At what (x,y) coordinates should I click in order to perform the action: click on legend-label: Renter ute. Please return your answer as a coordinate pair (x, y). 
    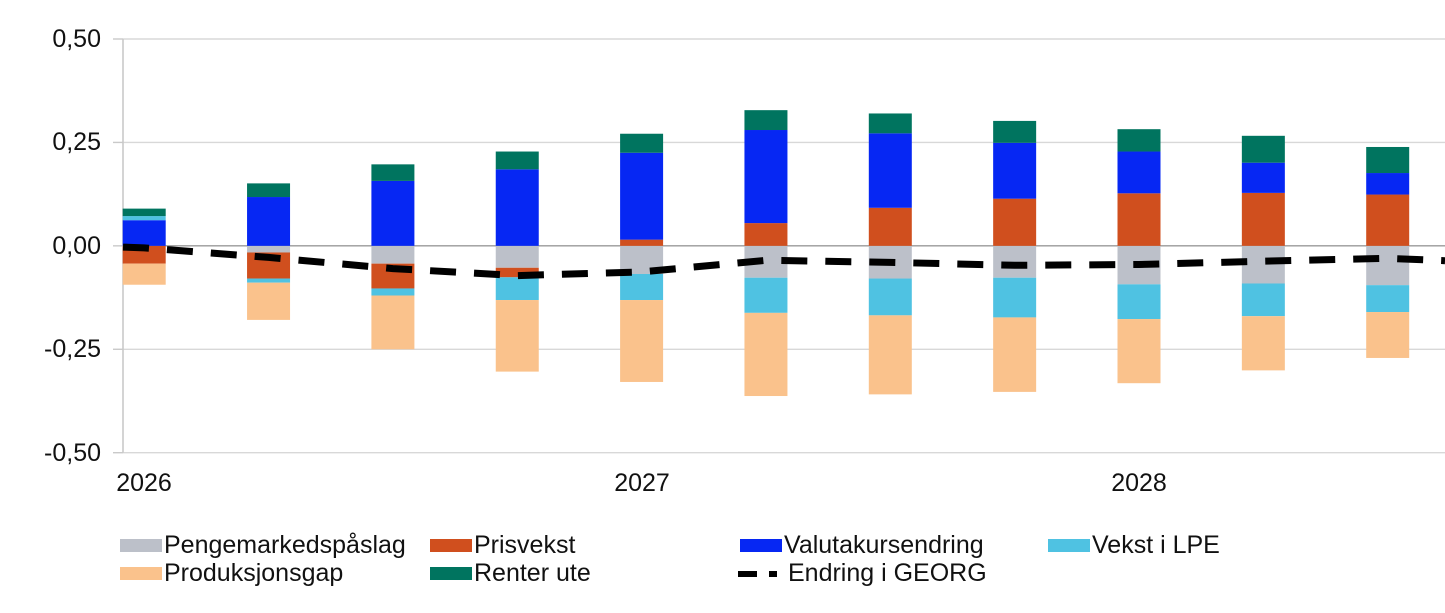
    Looking at the image, I should click on (532, 573).